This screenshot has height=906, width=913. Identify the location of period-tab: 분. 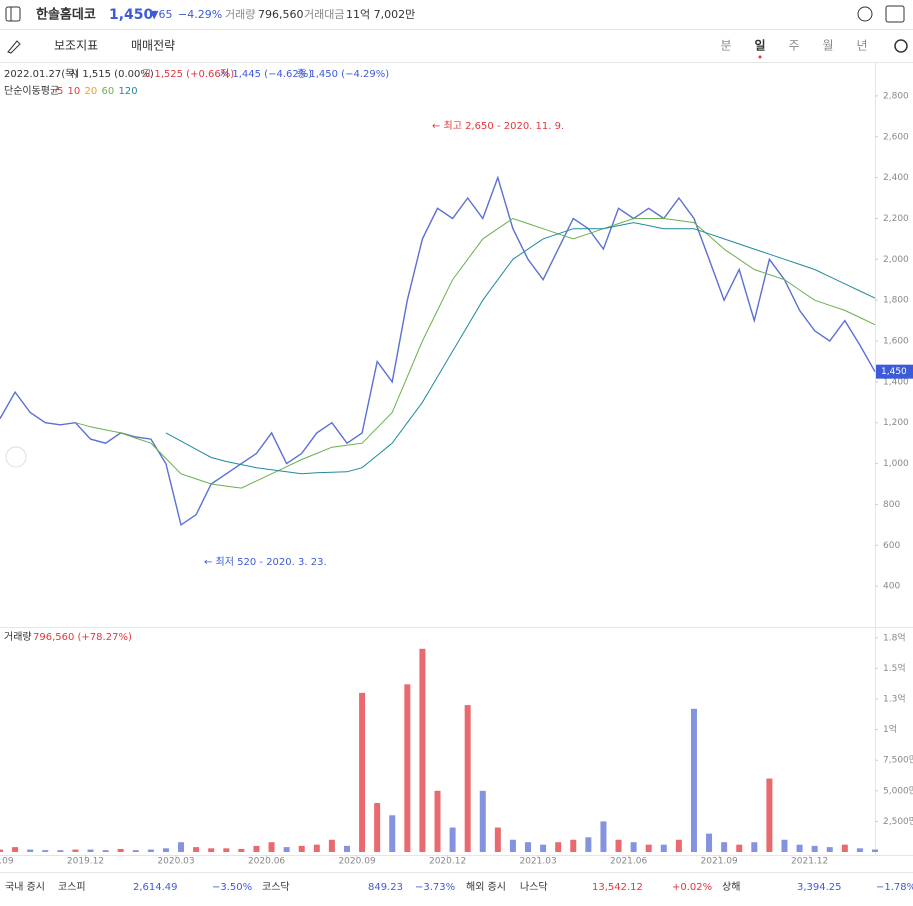
(725, 46).